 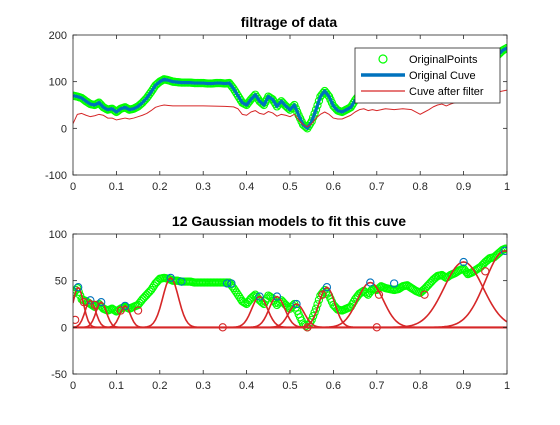 I want to click on y-tick-label: 50, so click(x=61, y=282).